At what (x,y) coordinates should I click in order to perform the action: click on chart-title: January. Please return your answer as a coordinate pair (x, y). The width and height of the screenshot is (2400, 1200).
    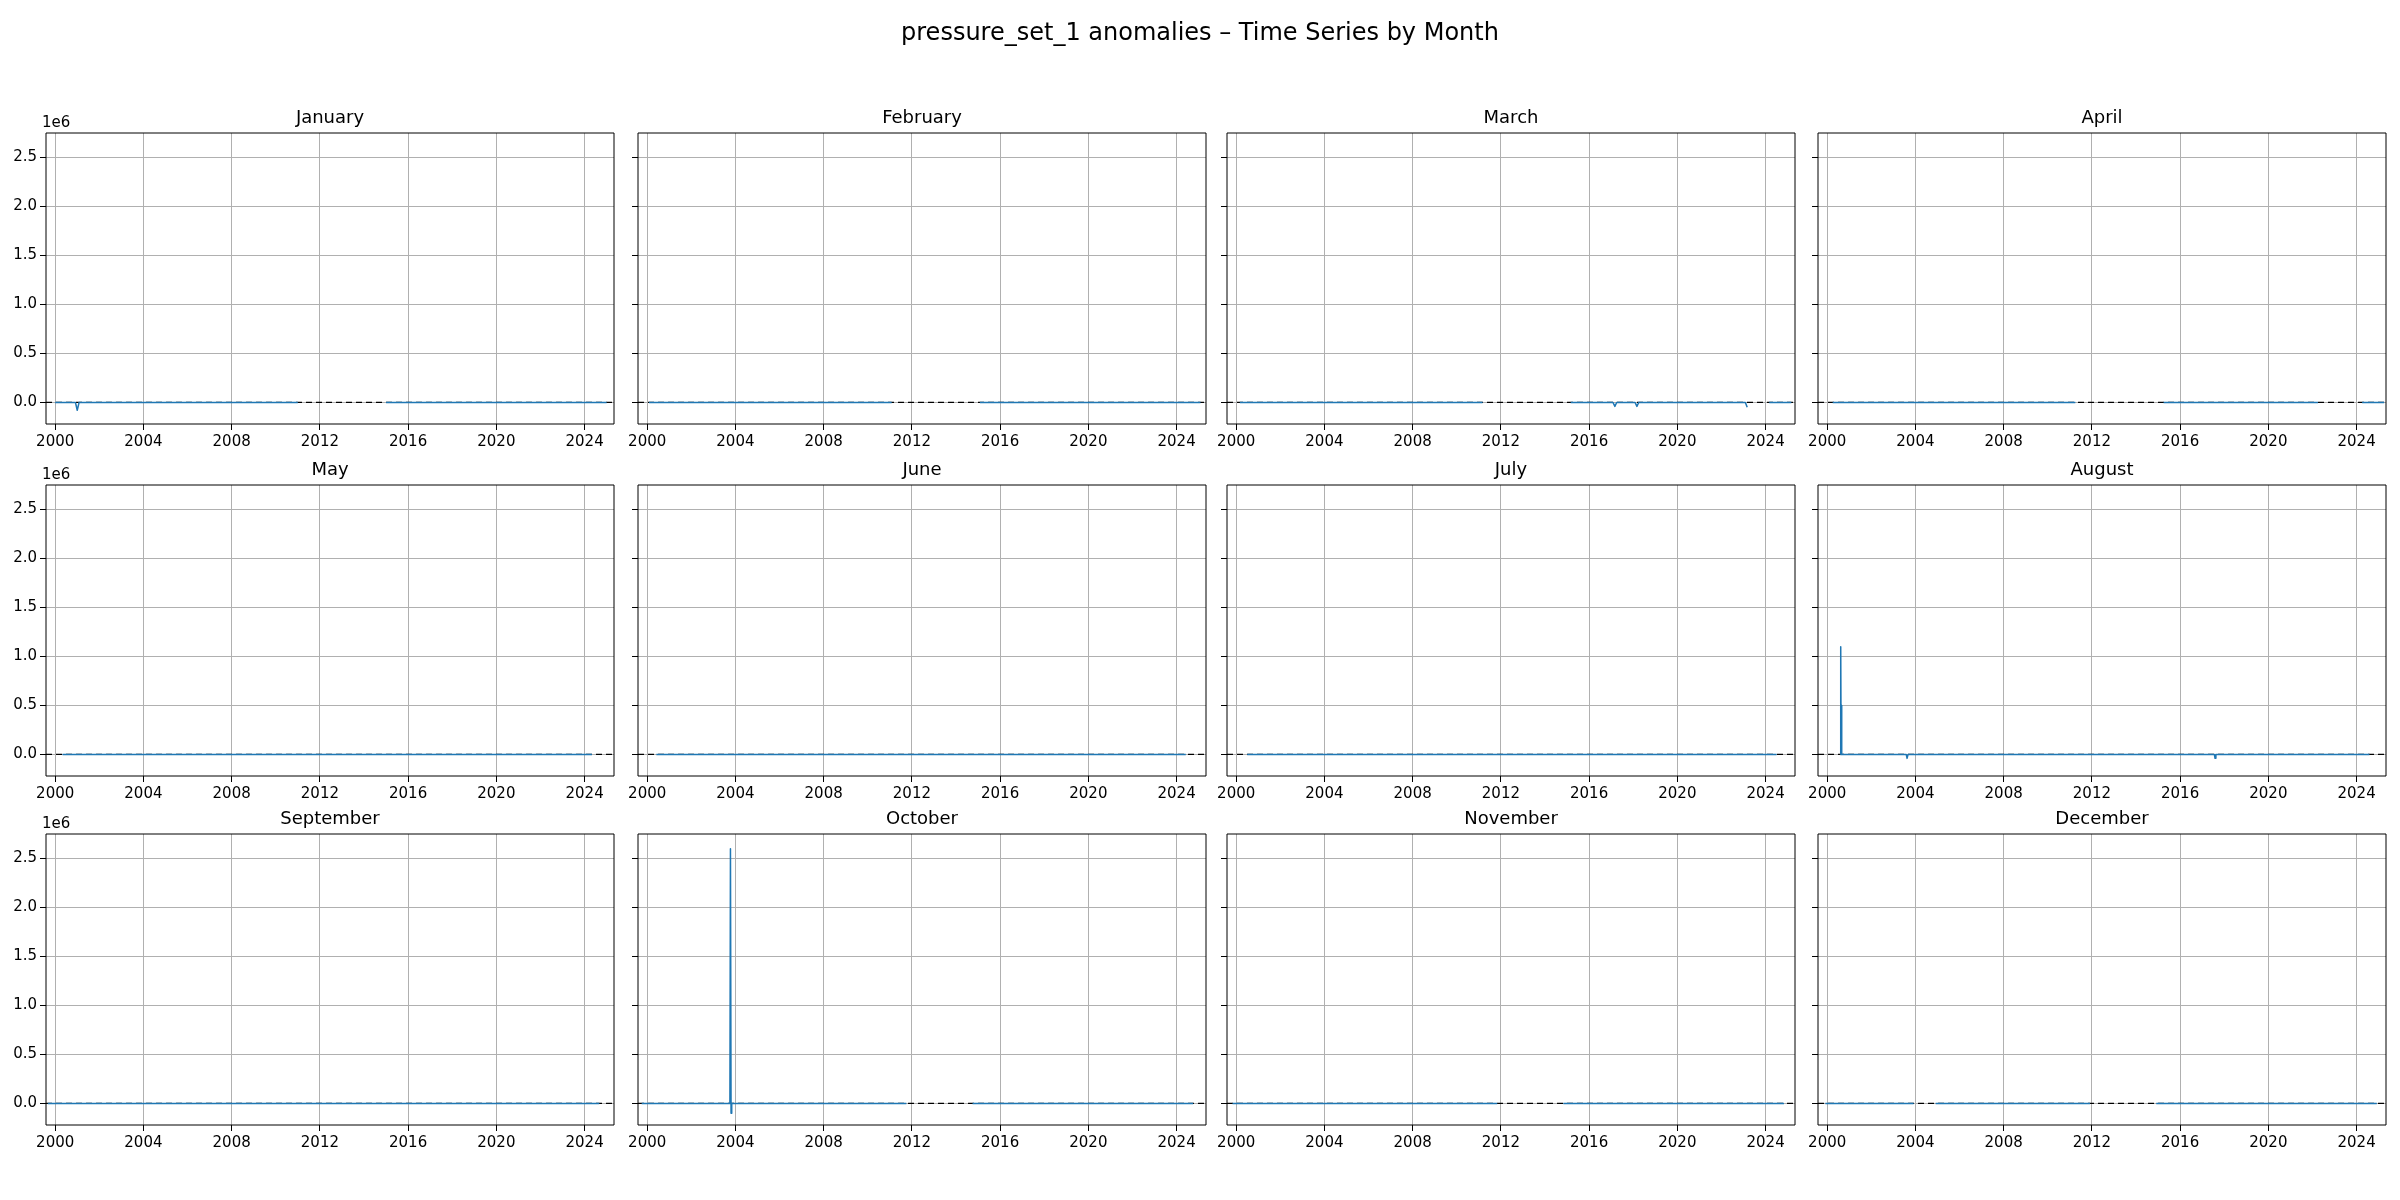
    Looking at the image, I should click on (329, 116).